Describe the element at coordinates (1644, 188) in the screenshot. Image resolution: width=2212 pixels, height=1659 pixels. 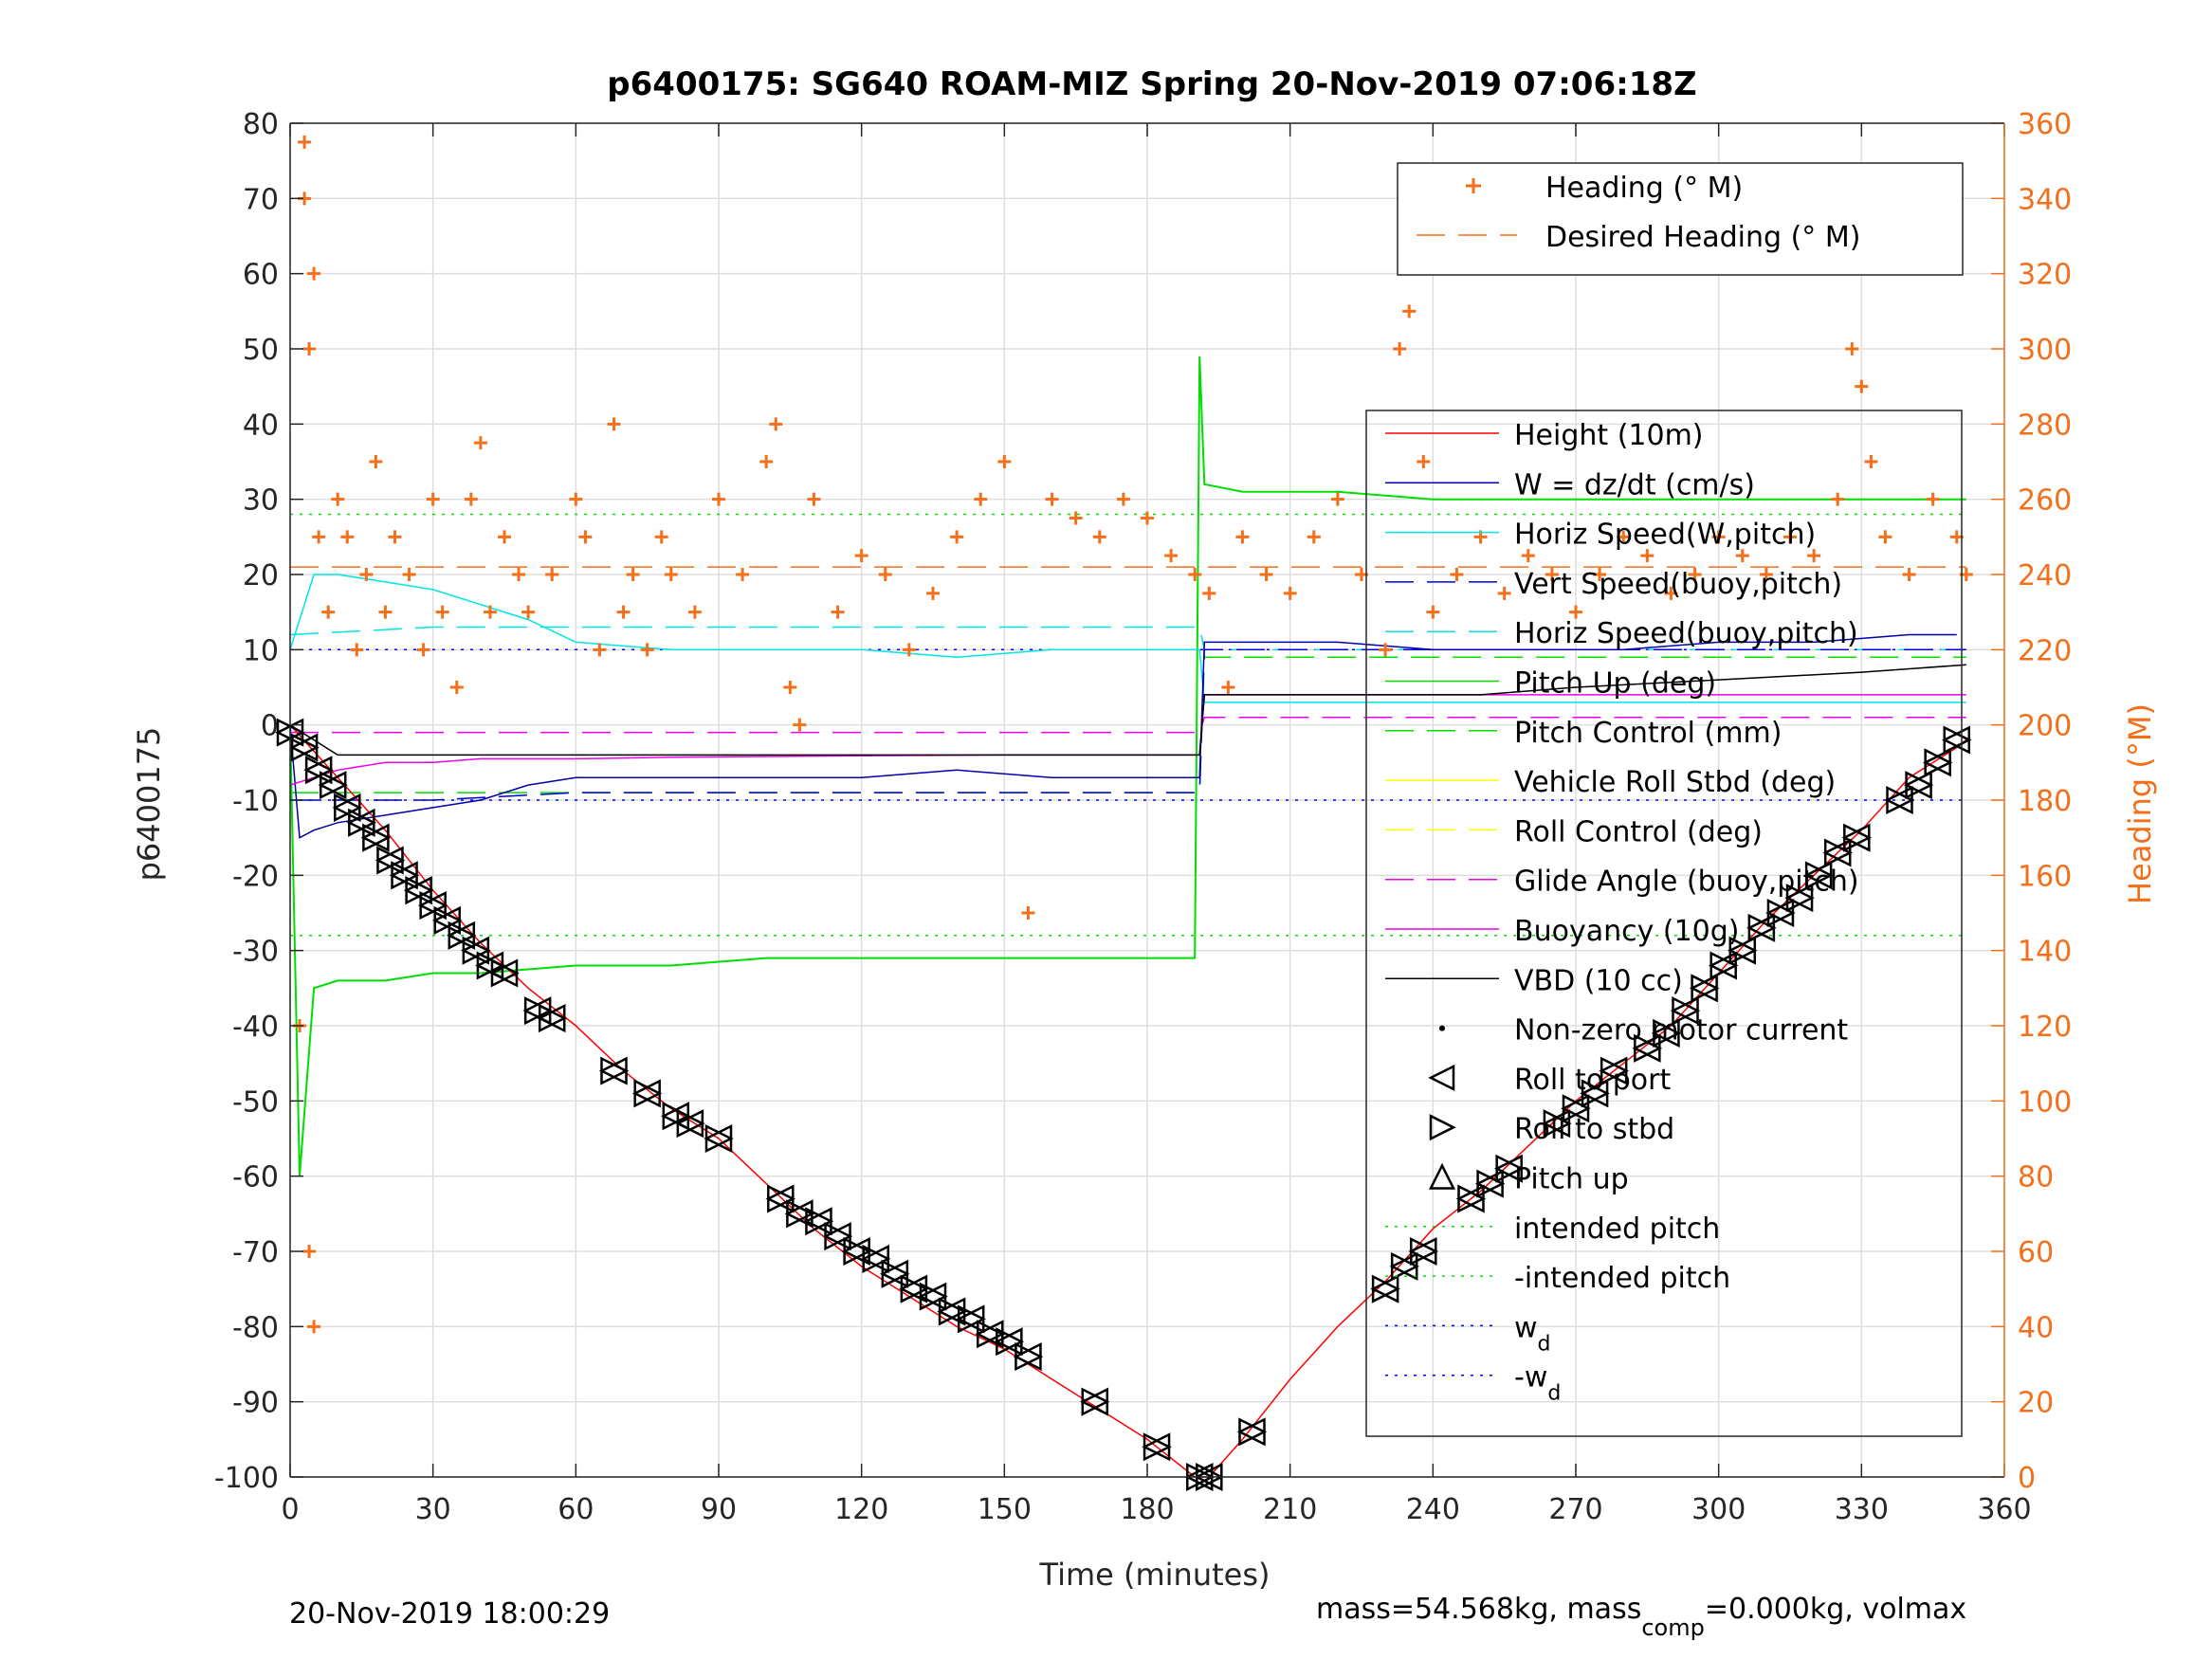
I see `legend-top-label: Heading (° M)` at that location.